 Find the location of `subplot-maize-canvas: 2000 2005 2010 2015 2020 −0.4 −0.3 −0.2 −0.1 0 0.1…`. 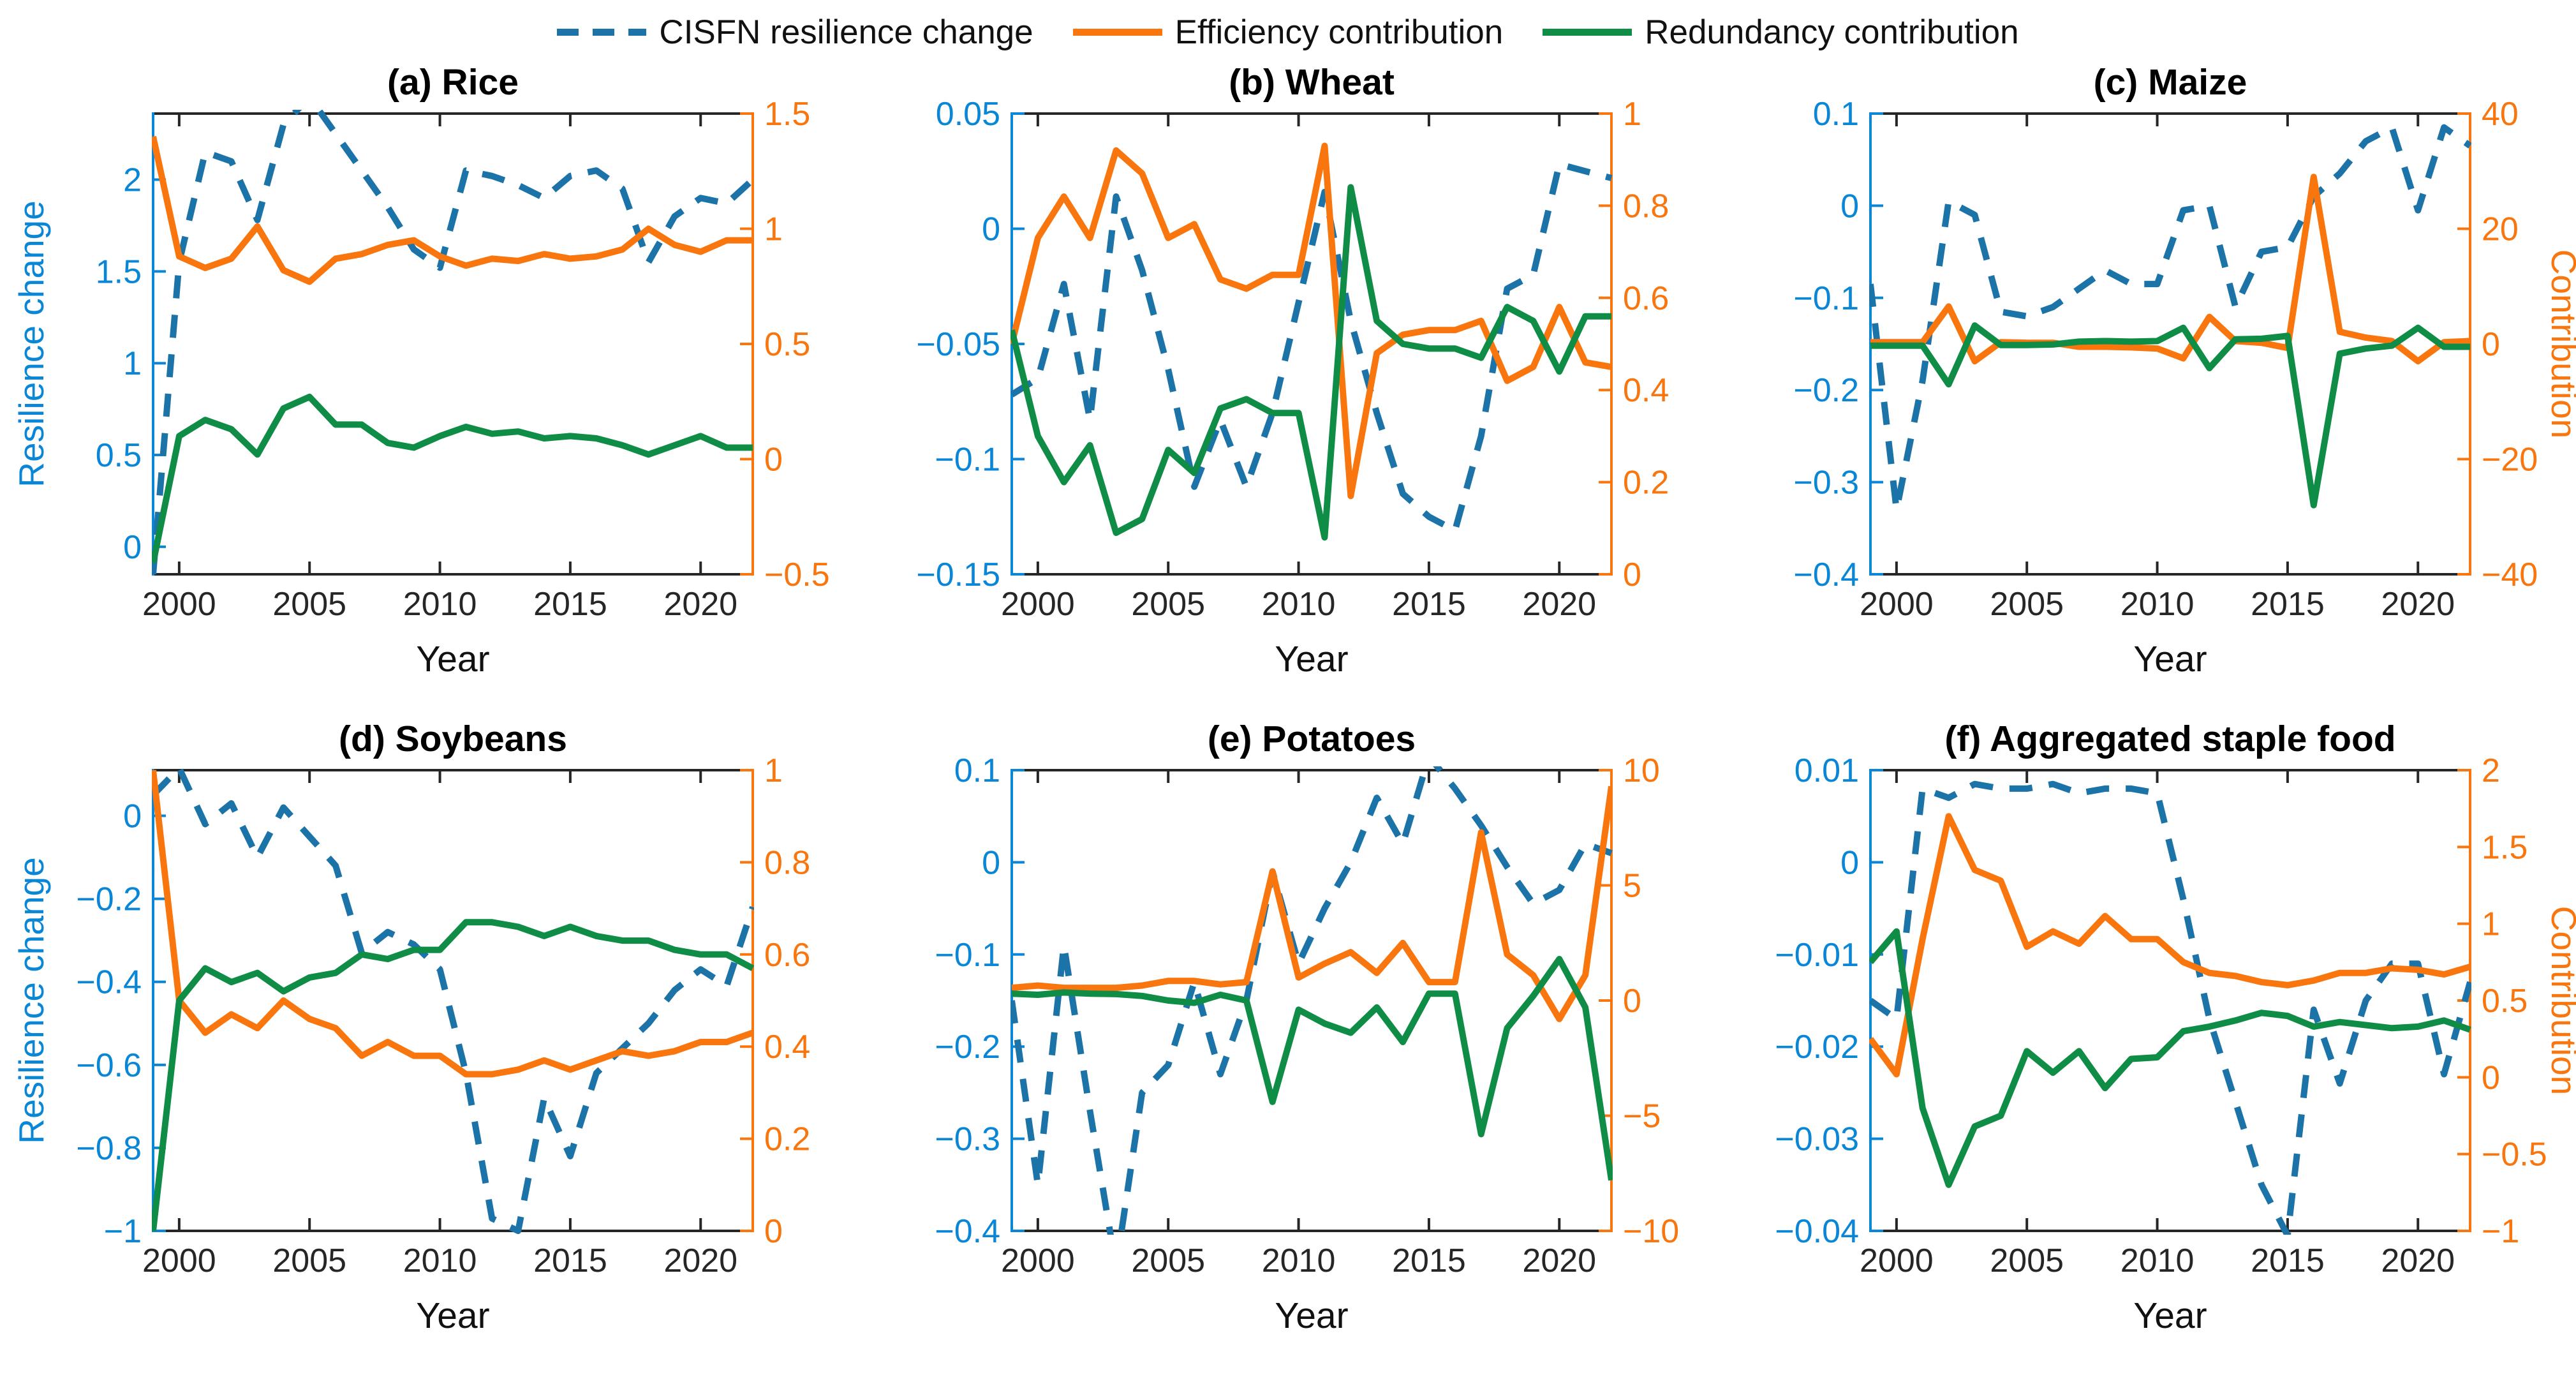

subplot-maize-canvas: 2000 2005 2010 2015 2020 −0.4 −0.3 −0.2 −0.1 0 0.1… is located at coordinates (2184, 371).